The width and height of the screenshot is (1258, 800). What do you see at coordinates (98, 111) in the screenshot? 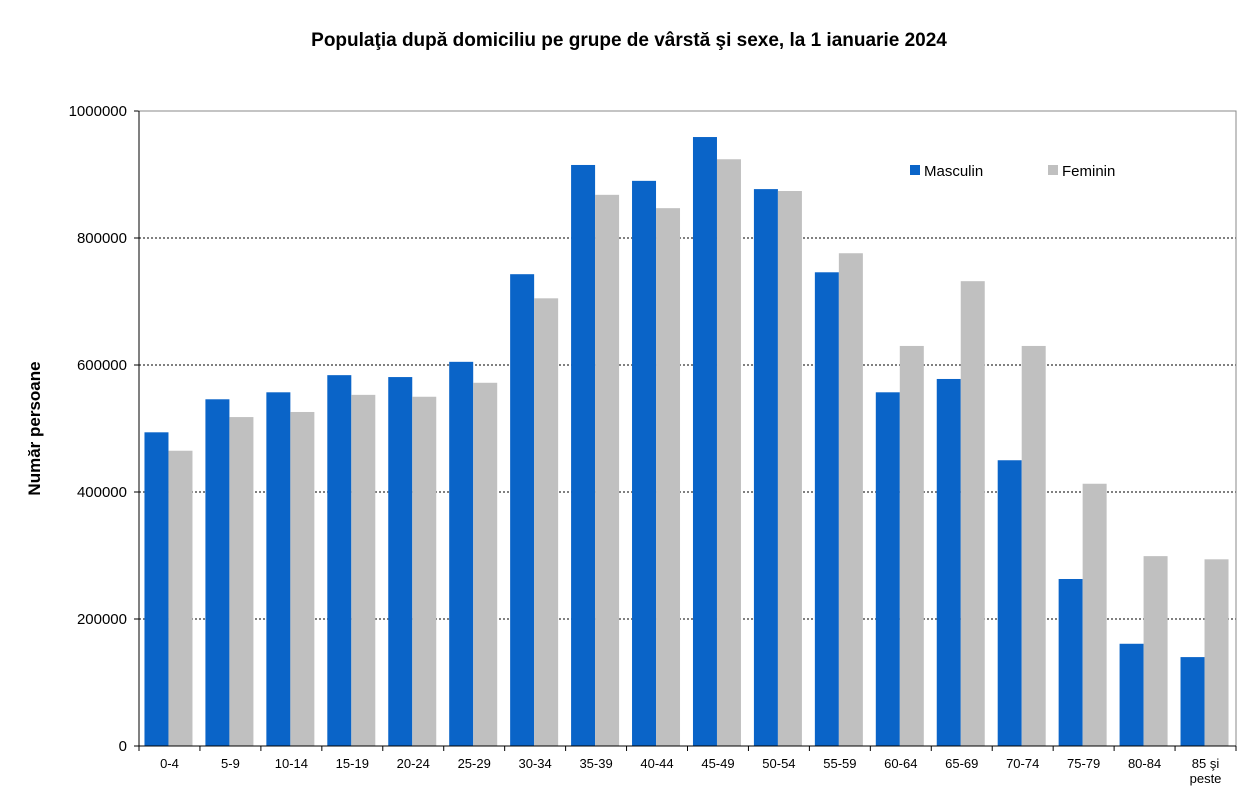
I see `y-tick-label: 1000000` at bounding box center [98, 111].